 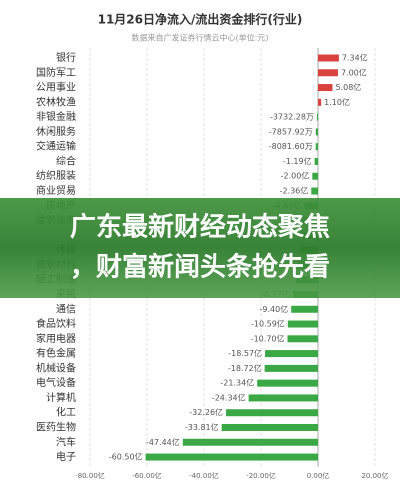 What do you see at coordinates (294, 191) in the screenshot?
I see `value-label: -2.36亿` at bounding box center [294, 191].